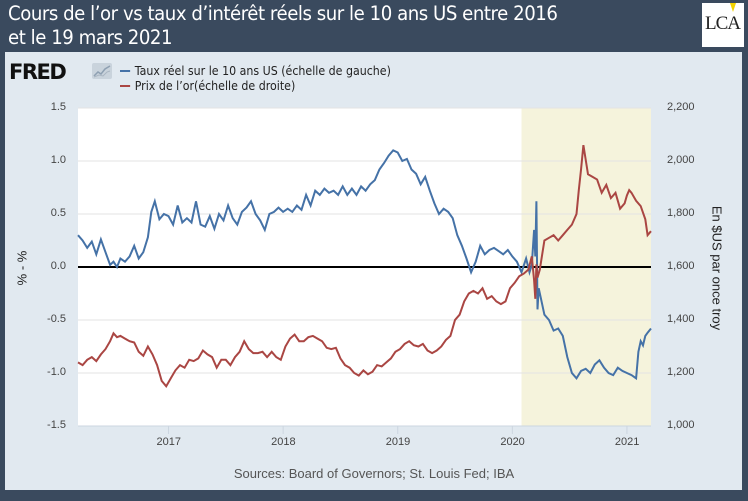 This screenshot has width=748, height=501. I want to click on logo-accent-icon, so click(733, 7).